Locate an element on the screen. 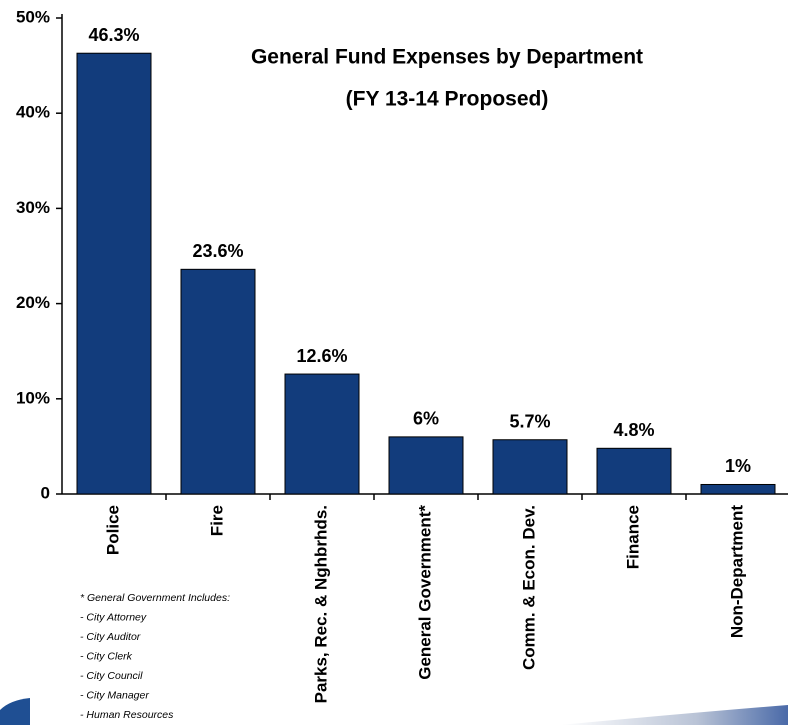 The width and height of the screenshot is (788, 725). x-tick-label: Parks, Rec. & Nghbrhds. is located at coordinates (320, 604).